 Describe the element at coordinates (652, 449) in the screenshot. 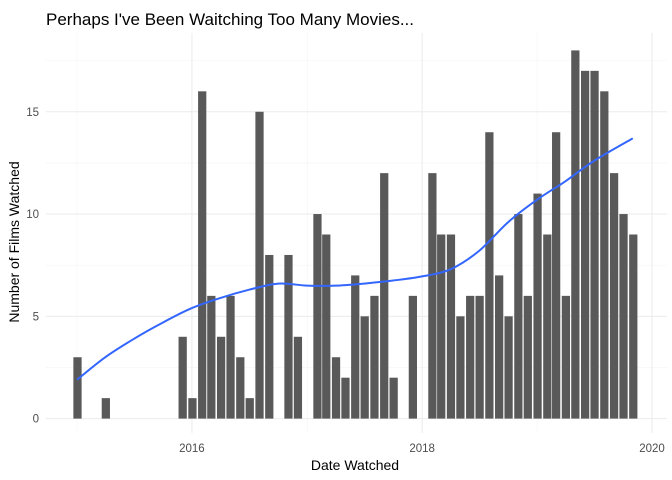

I see `x-tick-label: 2020` at that location.